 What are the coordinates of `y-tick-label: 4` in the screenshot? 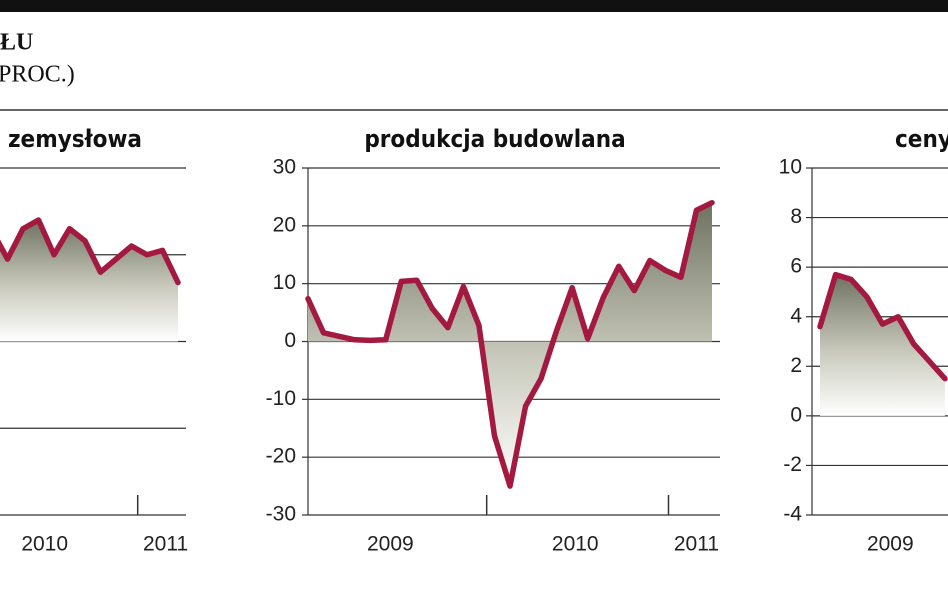 It's located at (796, 315).